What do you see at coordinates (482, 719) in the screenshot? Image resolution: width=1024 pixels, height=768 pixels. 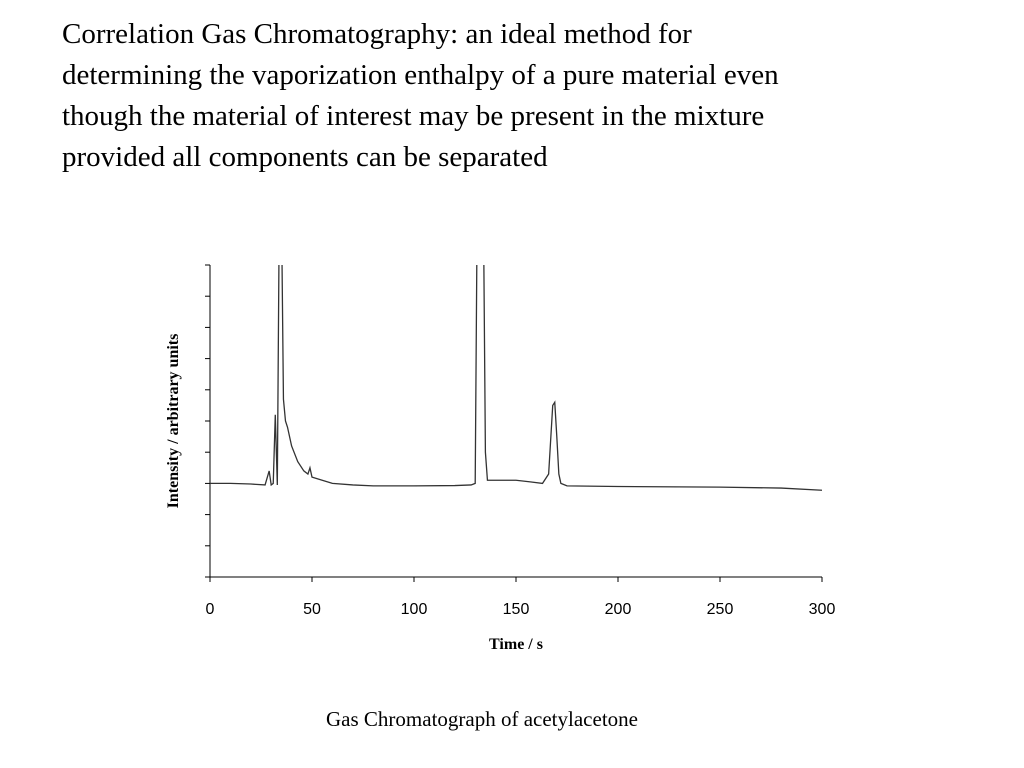 I see `caption: Gas Chromatograph of acetylacetone` at bounding box center [482, 719].